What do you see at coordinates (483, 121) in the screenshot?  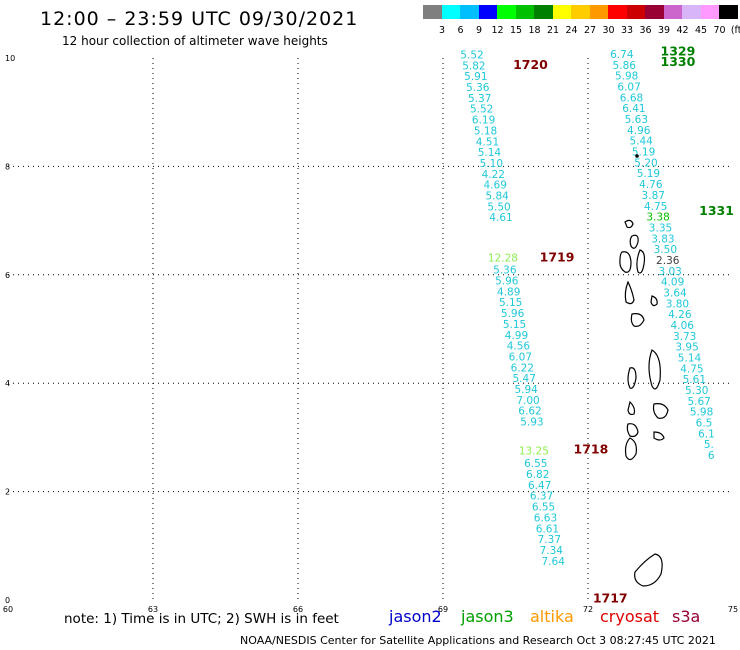 I see `wave-height-value: 6.19` at bounding box center [483, 121].